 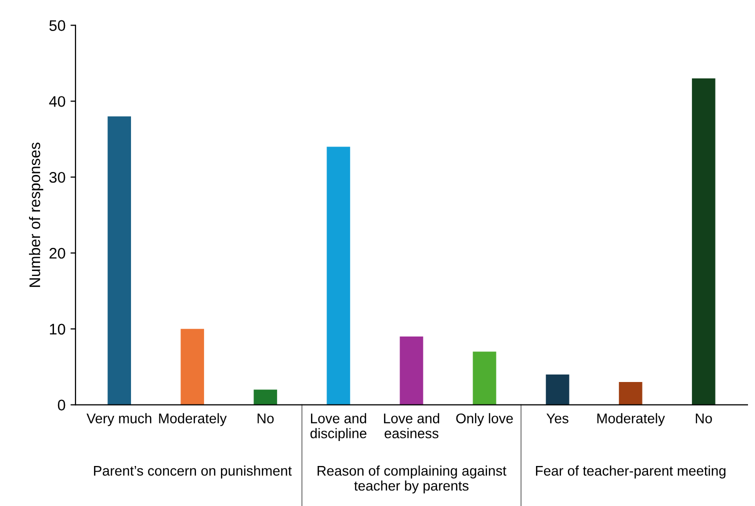 I want to click on x-tick-label: Love and discipline, so click(x=338, y=427).